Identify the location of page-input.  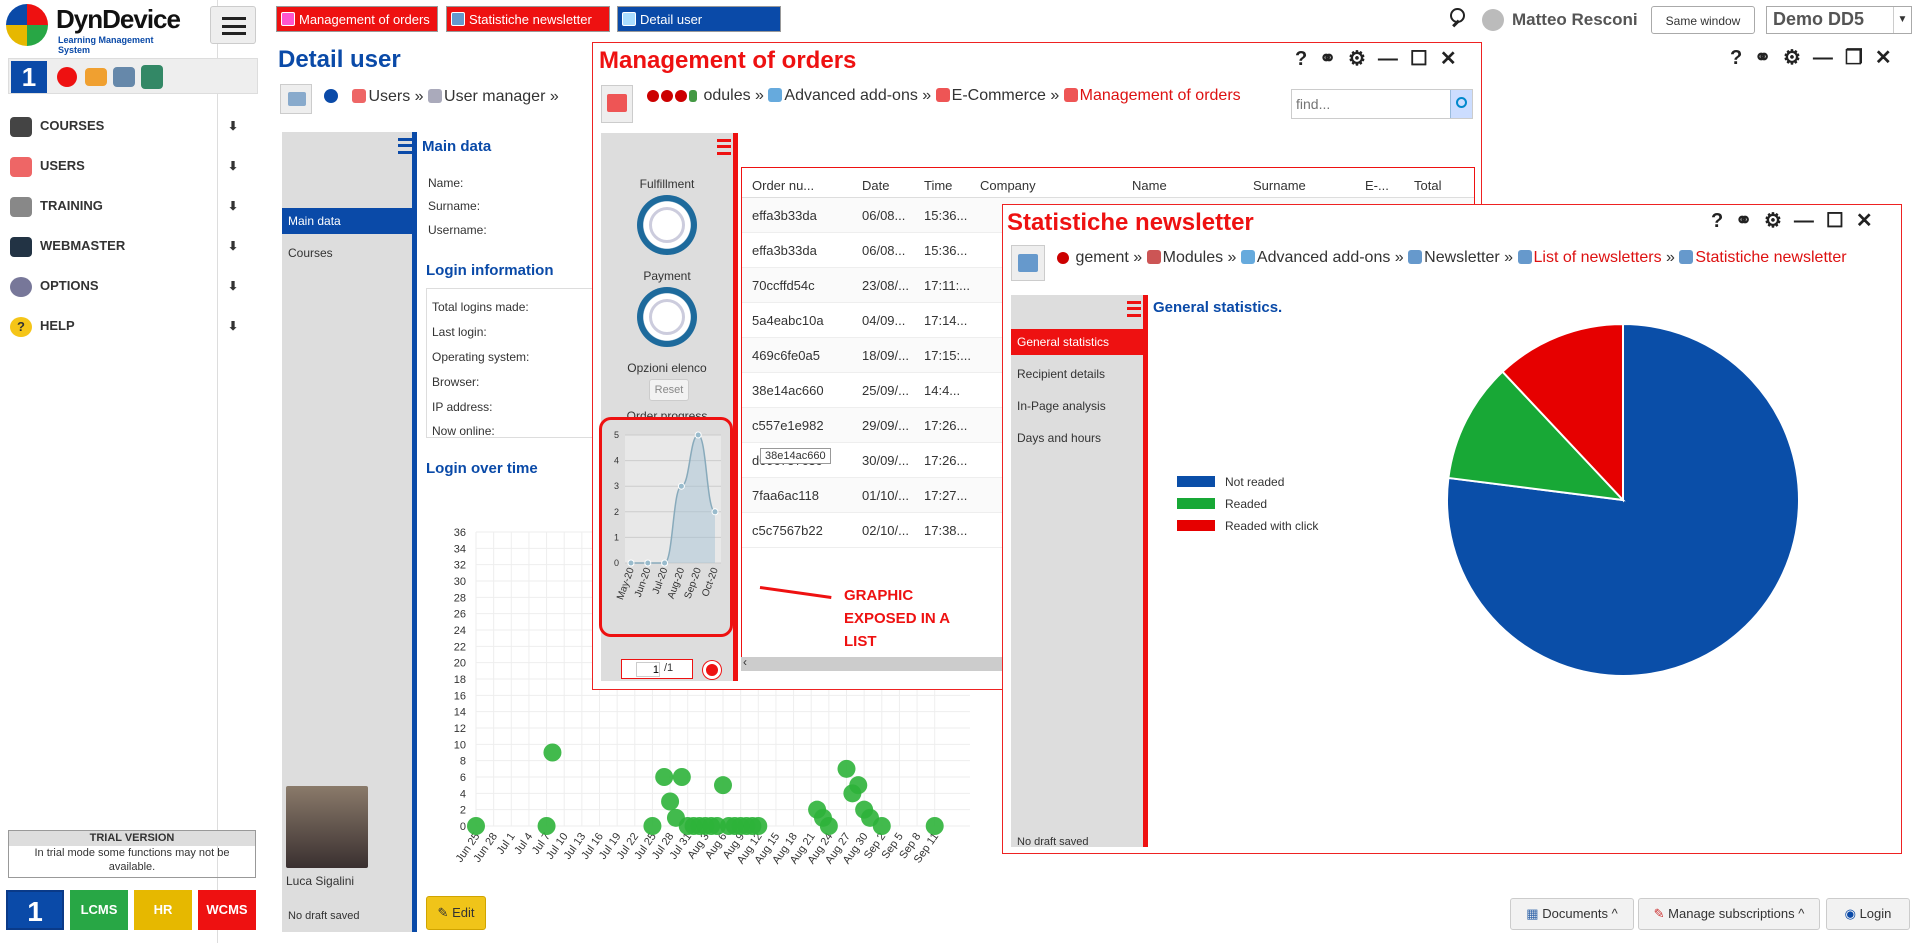
(648, 669).